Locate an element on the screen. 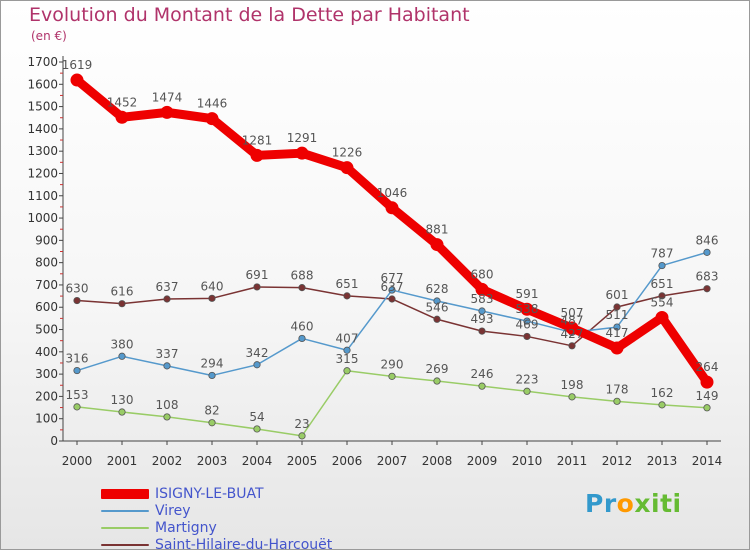 The height and width of the screenshot is (553, 750). data-label-3-7: 637 is located at coordinates (392, 287).